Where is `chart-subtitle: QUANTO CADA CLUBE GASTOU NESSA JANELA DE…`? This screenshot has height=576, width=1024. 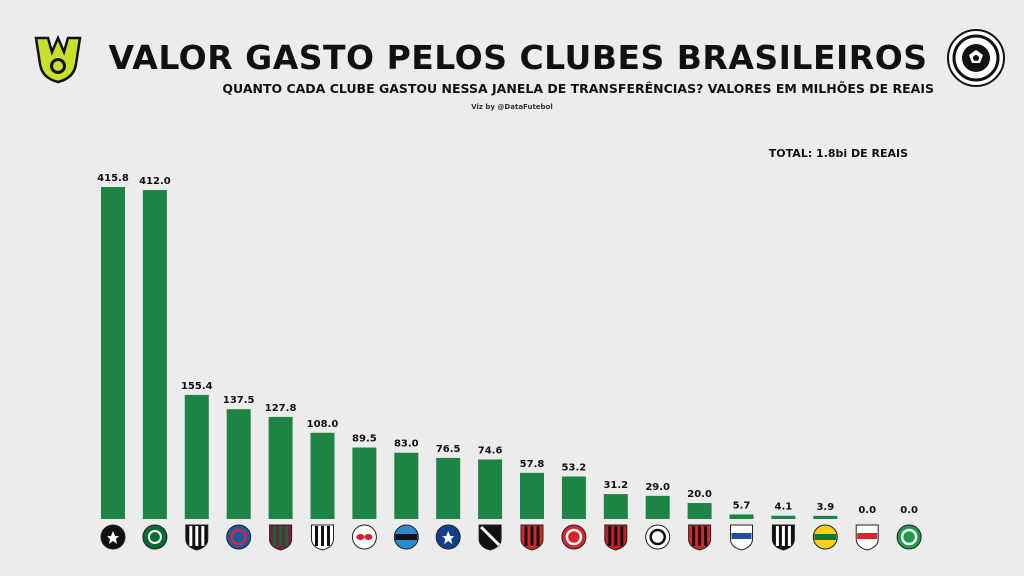
chart-subtitle: QUANTO CADA CLUBE GASTOU NESSA JANELA DE… is located at coordinates (578, 88).